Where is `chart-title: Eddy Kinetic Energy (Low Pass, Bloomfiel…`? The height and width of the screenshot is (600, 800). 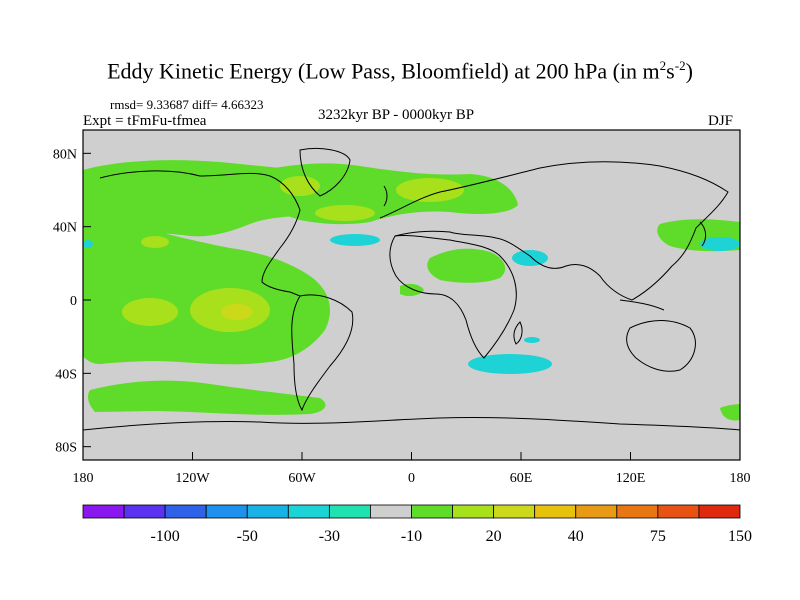 chart-title: Eddy Kinetic Energy (Low Pass, Bloomfiel… is located at coordinates (400, 71).